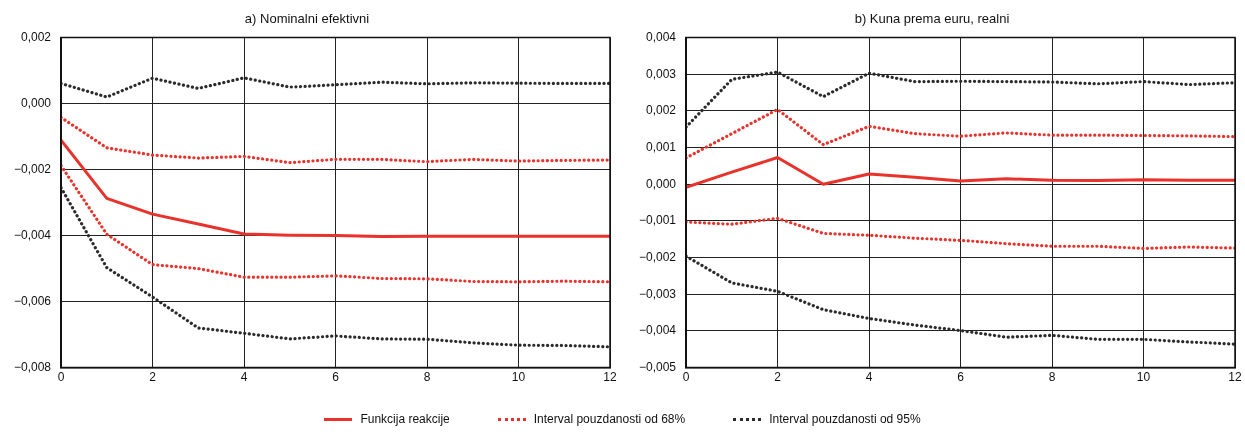  I want to click on legend-label: Interval pouzdanosti od 68%, so click(609, 419).